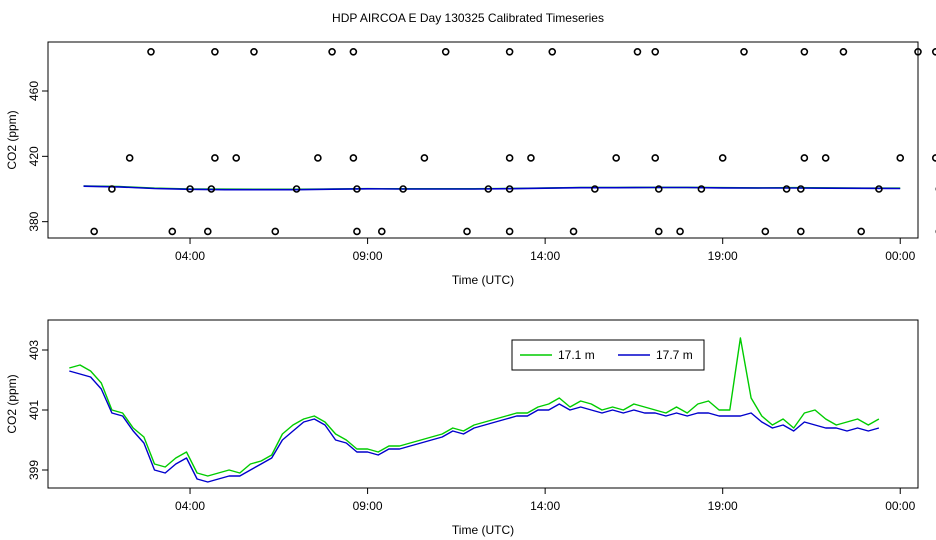 The width and height of the screenshot is (936, 540). Describe the element at coordinates (576, 355) in the screenshot. I see `legend-label: 17.1 m` at that location.